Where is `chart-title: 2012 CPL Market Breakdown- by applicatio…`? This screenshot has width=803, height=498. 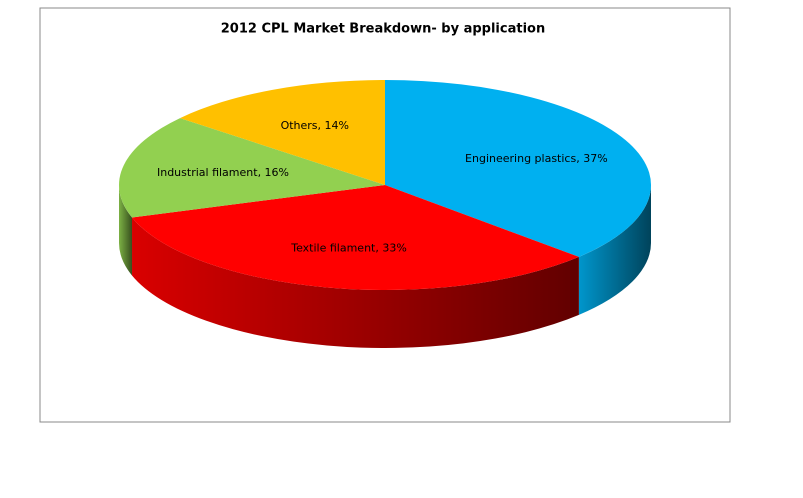 chart-title: 2012 CPL Market Breakdown- by applicatio… is located at coordinates (383, 29).